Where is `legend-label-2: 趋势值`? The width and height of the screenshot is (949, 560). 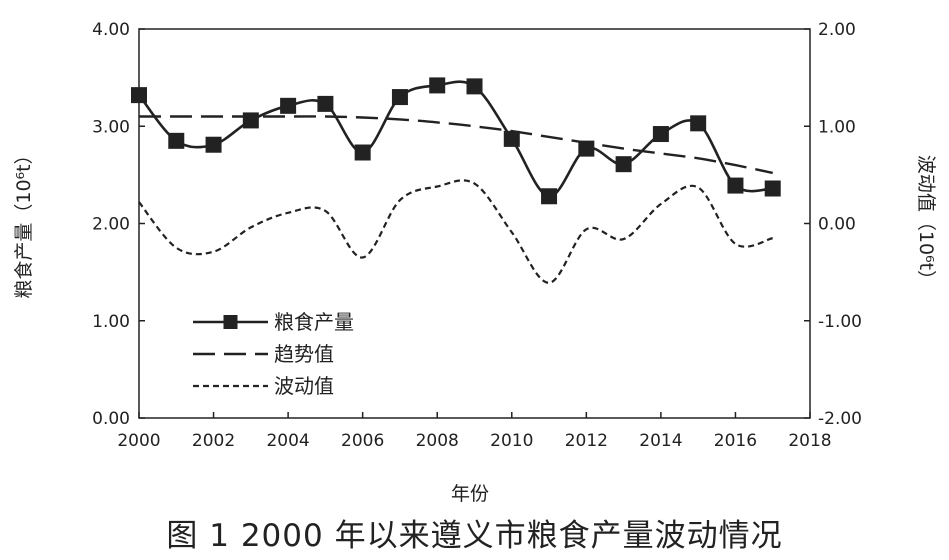
legend-label-2: 趋势值 is located at coordinates (304, 354).